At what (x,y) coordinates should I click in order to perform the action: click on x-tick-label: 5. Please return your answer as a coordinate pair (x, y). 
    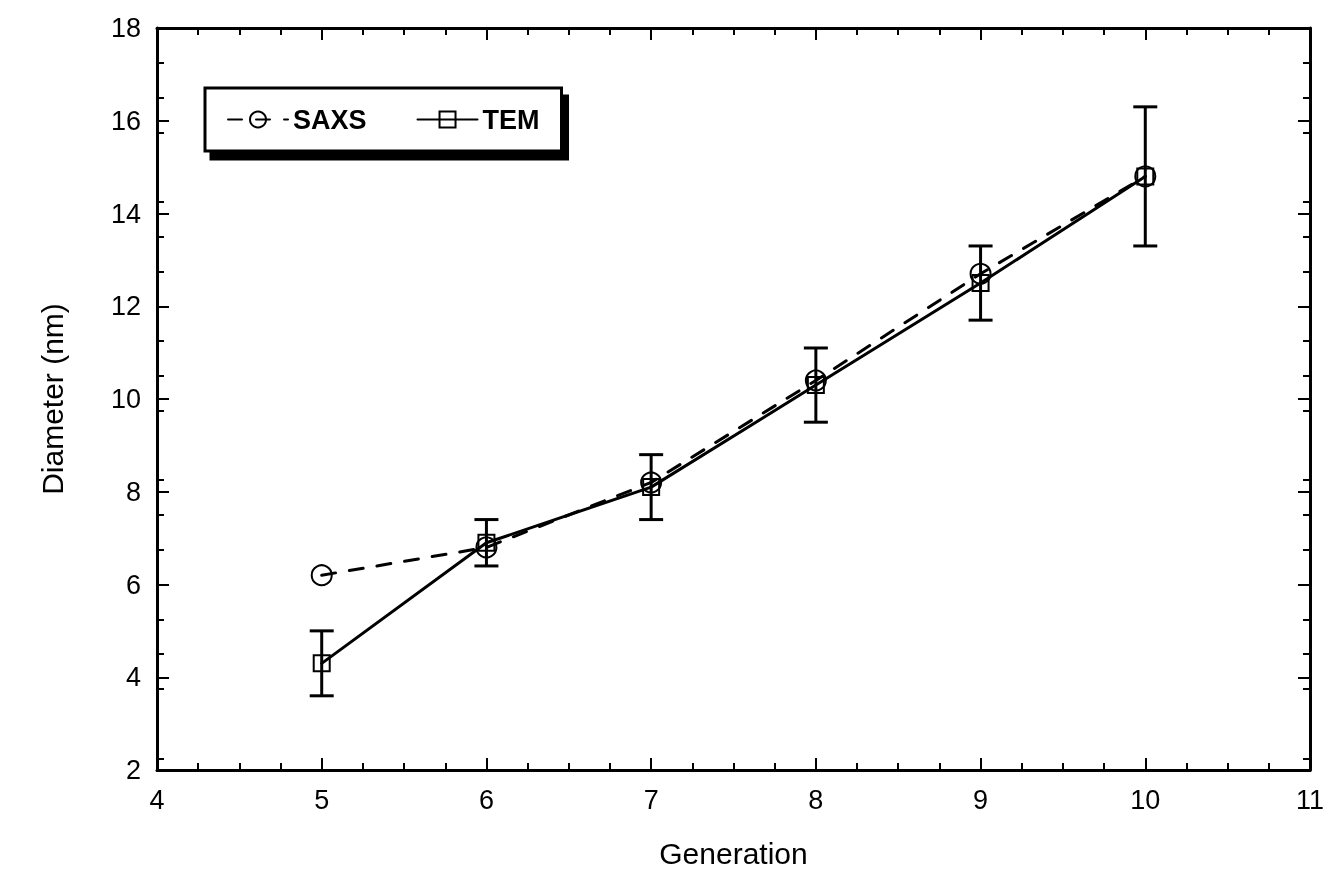
    Looking at the image, I should click on (322, 799).